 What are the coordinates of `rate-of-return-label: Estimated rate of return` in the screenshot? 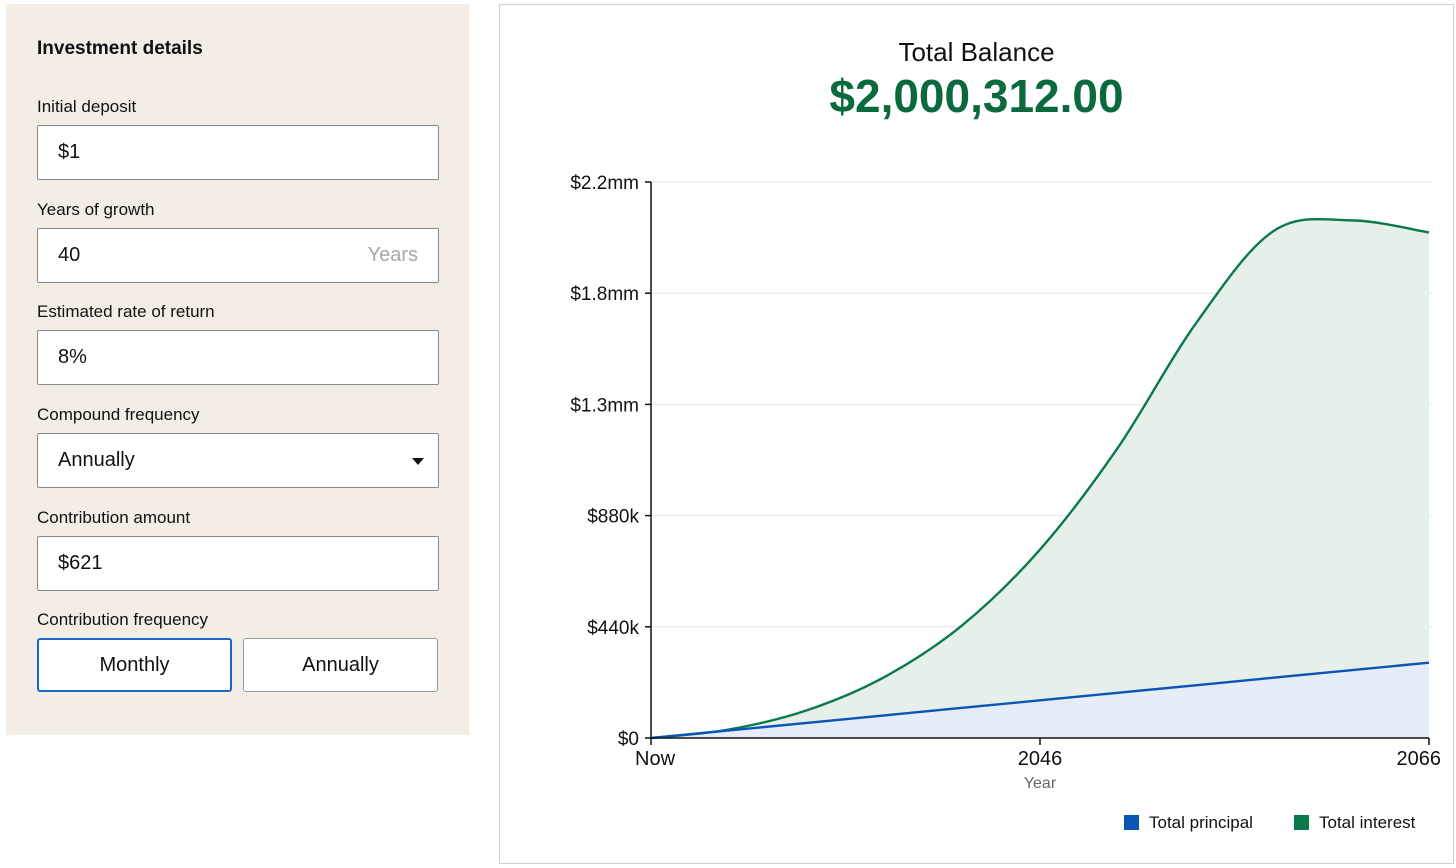 It's located at (126, 311).